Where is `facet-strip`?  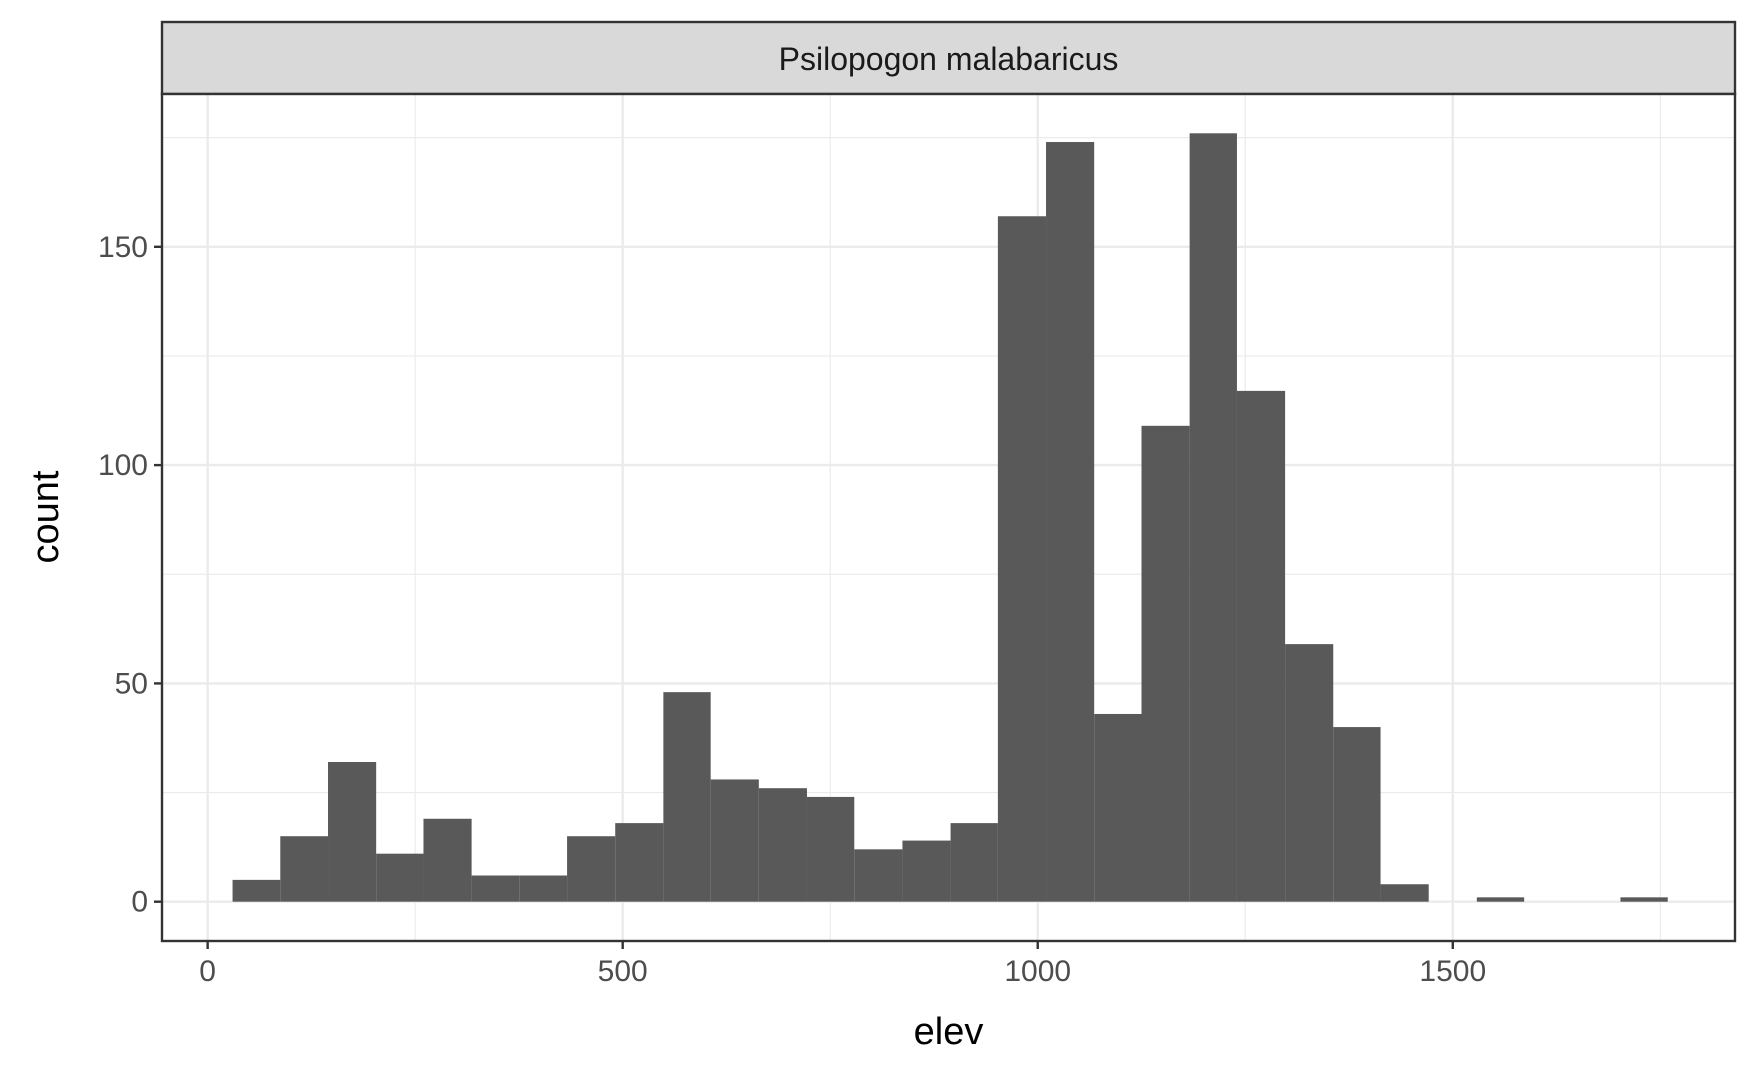 facet-strip is located at coordinates (948, 58).